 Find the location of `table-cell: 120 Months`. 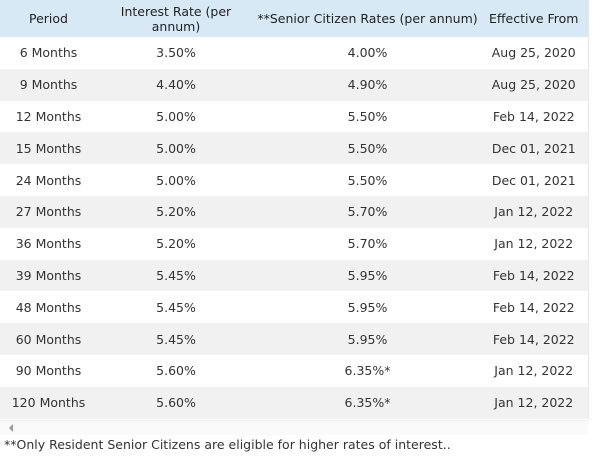

table-cell: 120 Months is located at coordinates (48, 402).